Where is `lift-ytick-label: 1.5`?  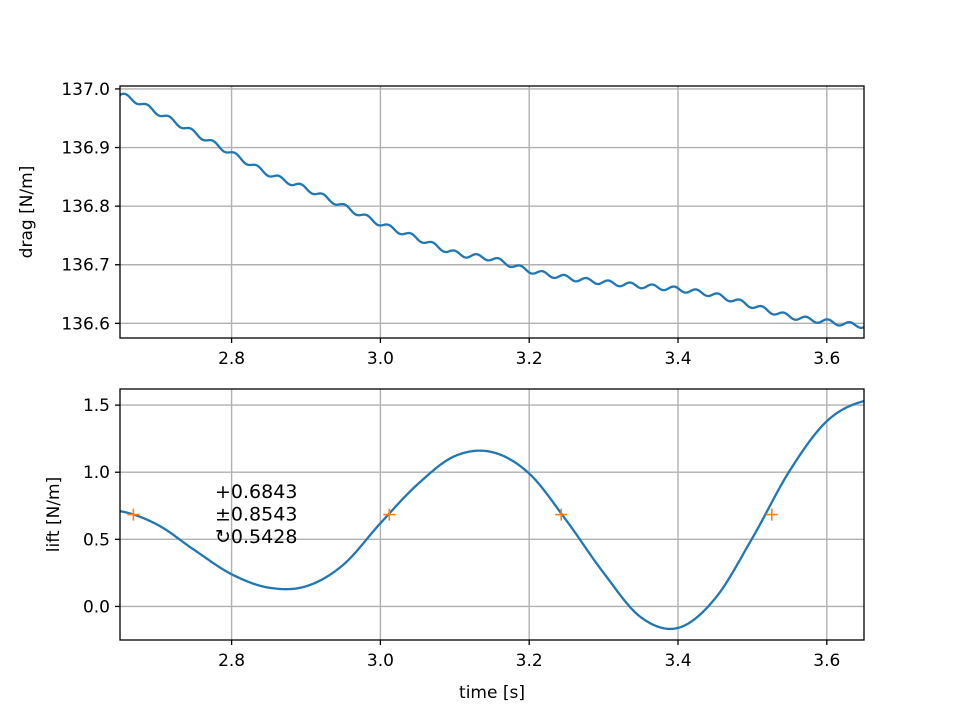 lift-ytick-label: 1.5 is located at coordinates (96, 406).